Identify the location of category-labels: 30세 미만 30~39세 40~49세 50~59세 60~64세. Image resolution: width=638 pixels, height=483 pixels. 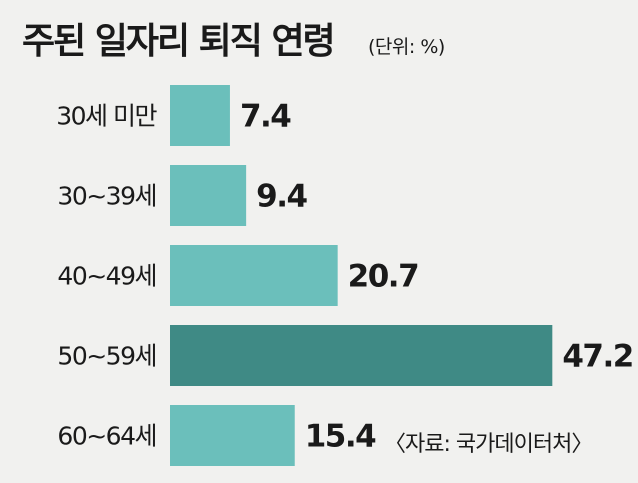
(107, 276).